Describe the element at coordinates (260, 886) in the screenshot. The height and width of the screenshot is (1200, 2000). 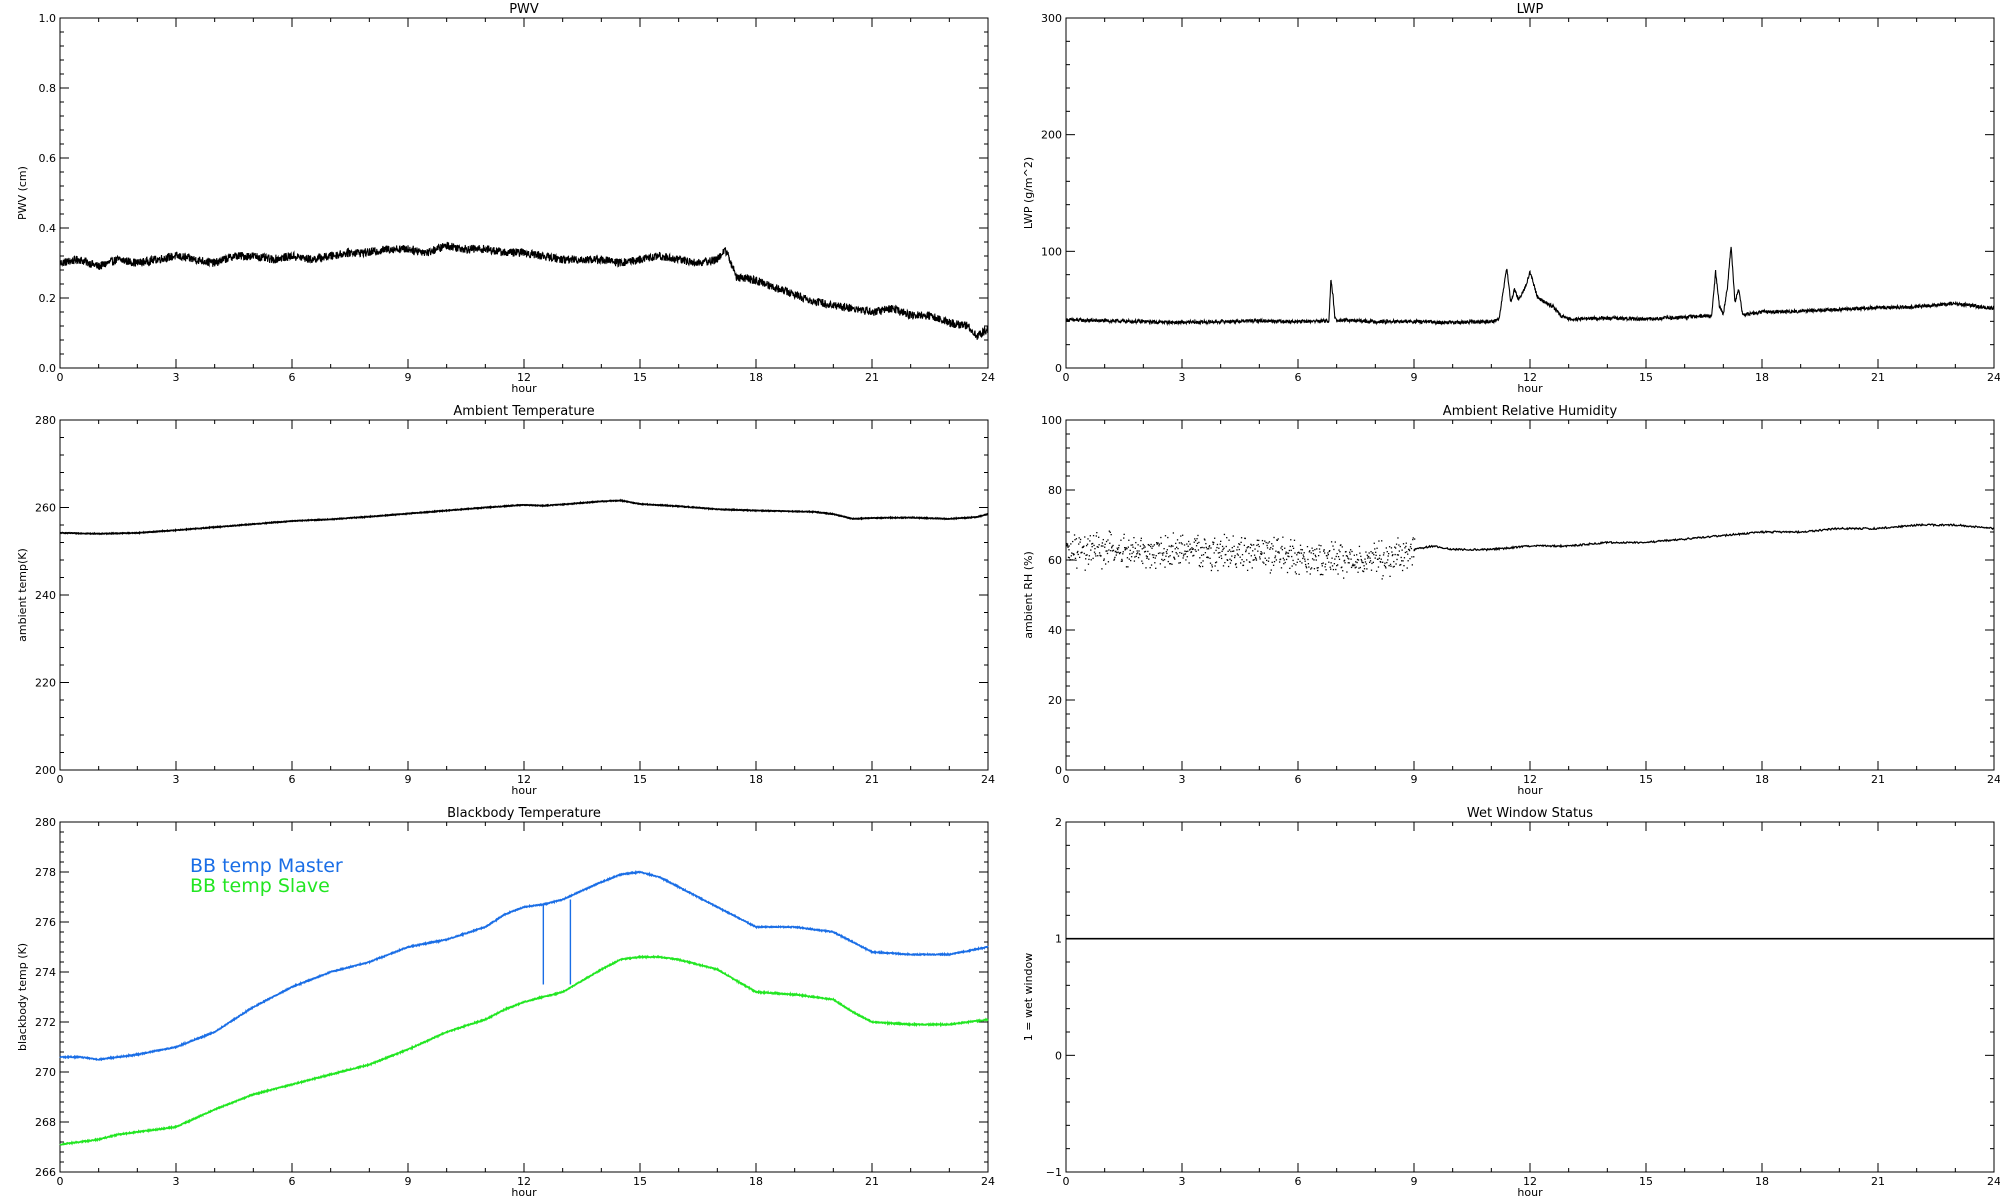
I see `legend-entry: BB temp Slave` at that location.